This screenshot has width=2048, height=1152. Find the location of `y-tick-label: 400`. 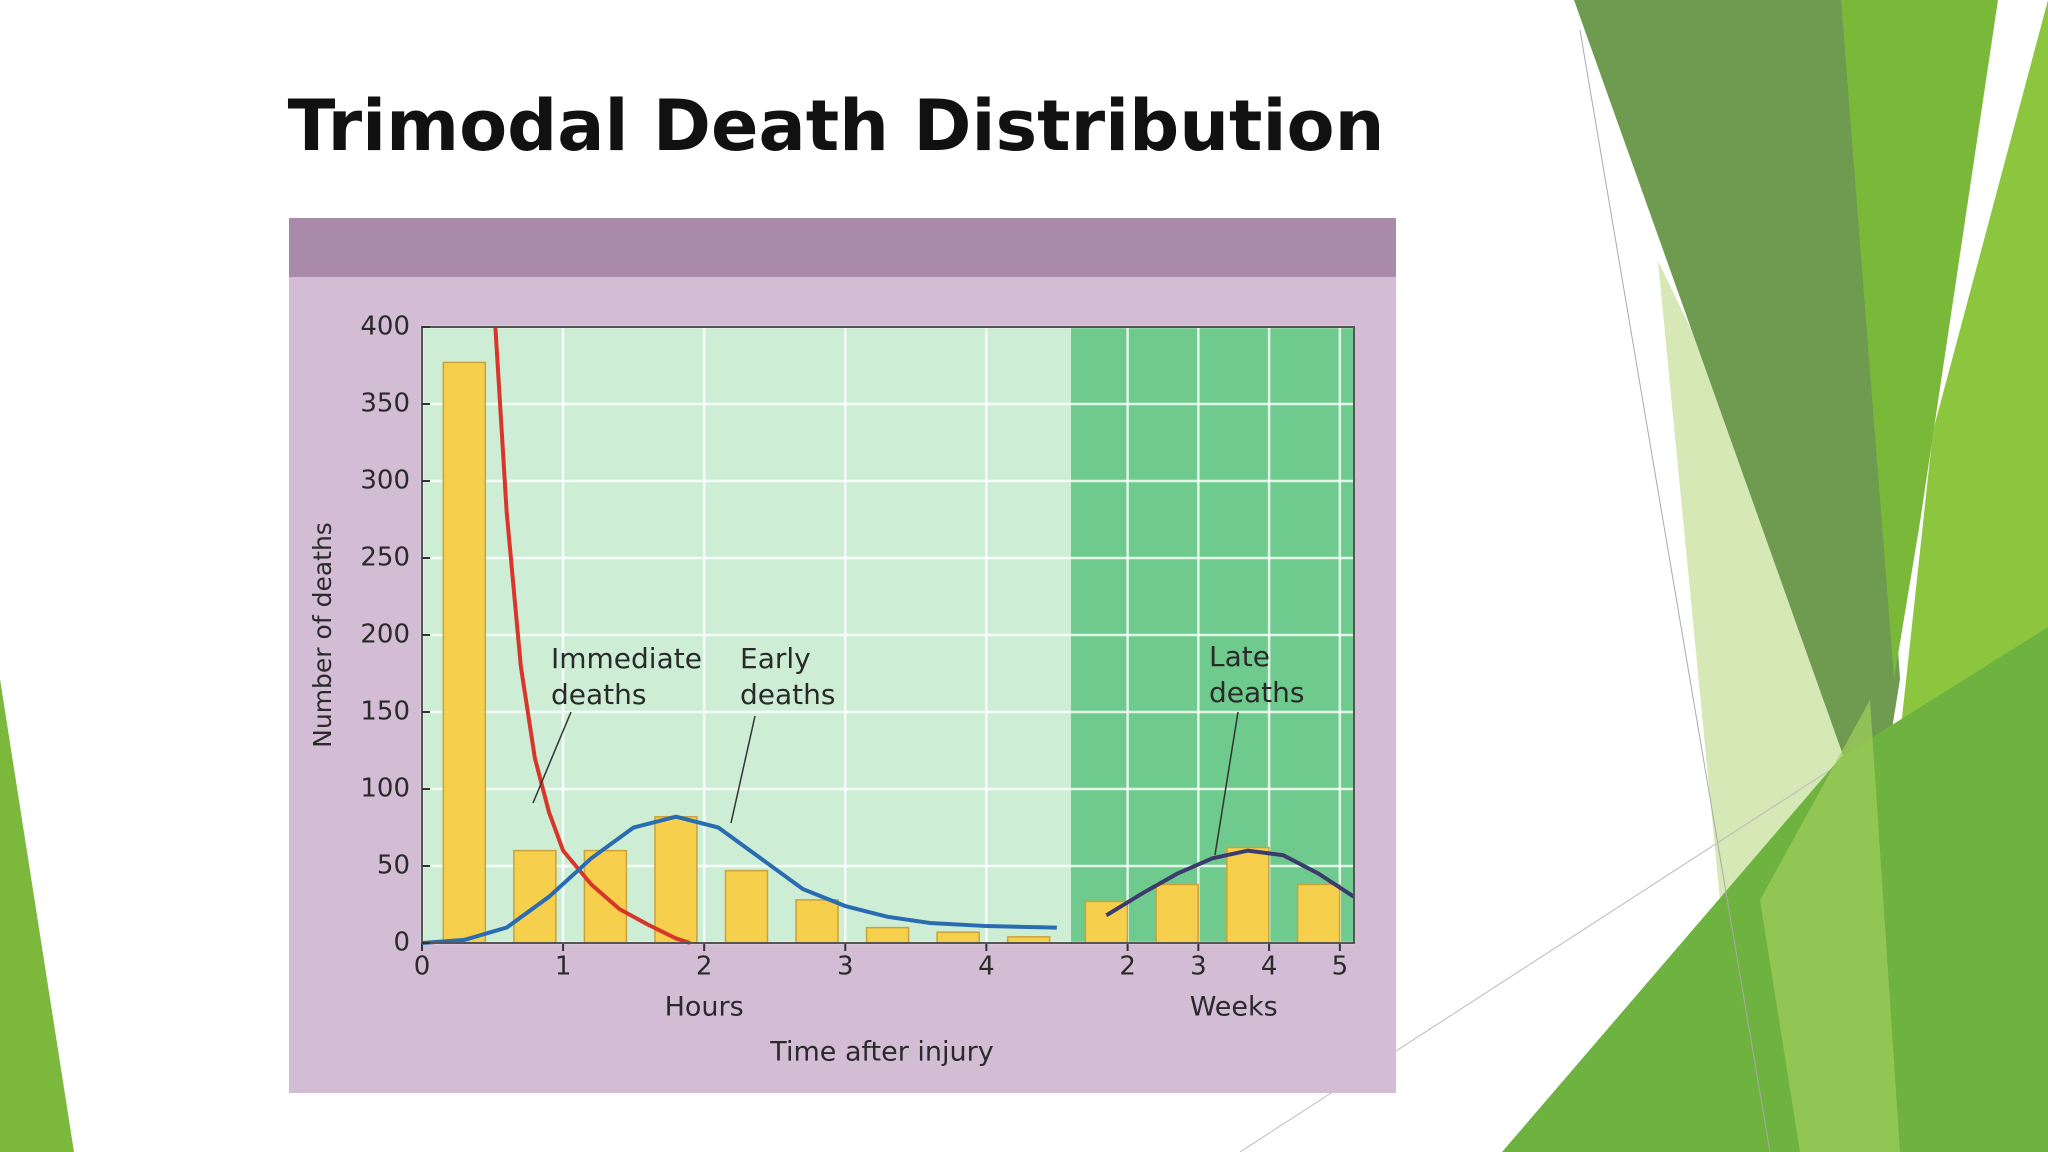

y-tick-label: 400 is located at coordinates (385, 327).